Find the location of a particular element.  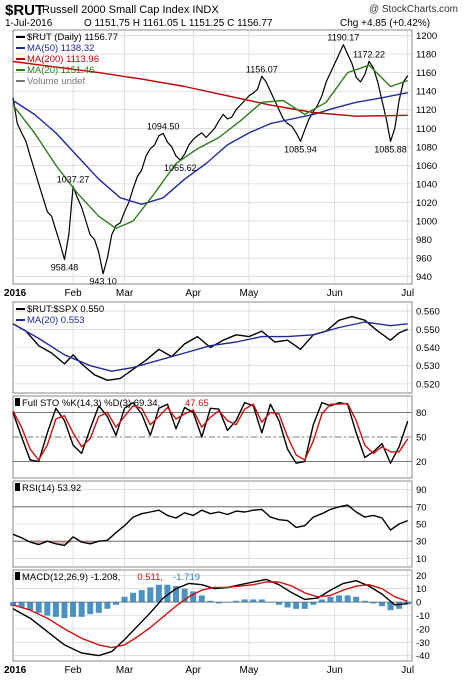

price-tick-label: 1160 is located at coordinates (426, 73).